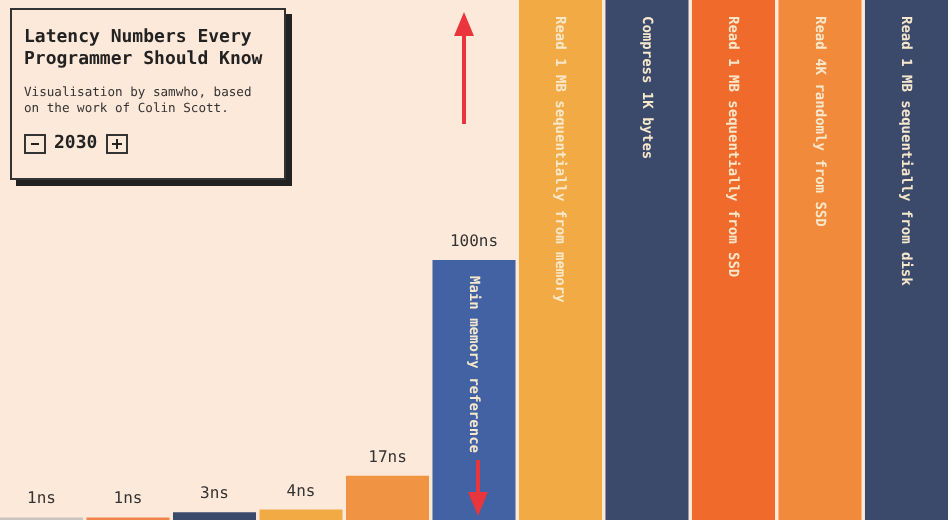 The width and height of the screenshot is (948, 520). I want to click on data-label: 100ns, so click(474, 241).